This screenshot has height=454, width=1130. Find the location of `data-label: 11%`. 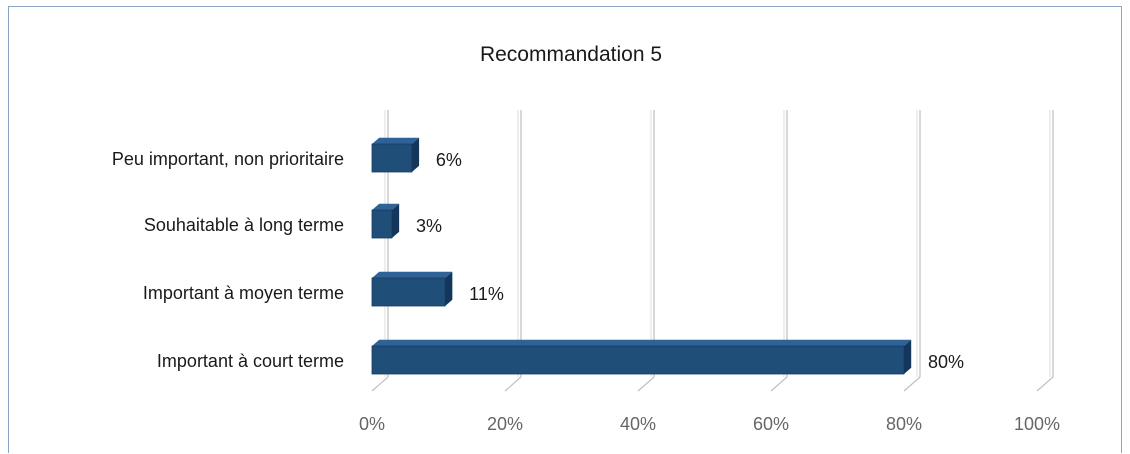

data-label: 11% is located at coordinates (486, 294).